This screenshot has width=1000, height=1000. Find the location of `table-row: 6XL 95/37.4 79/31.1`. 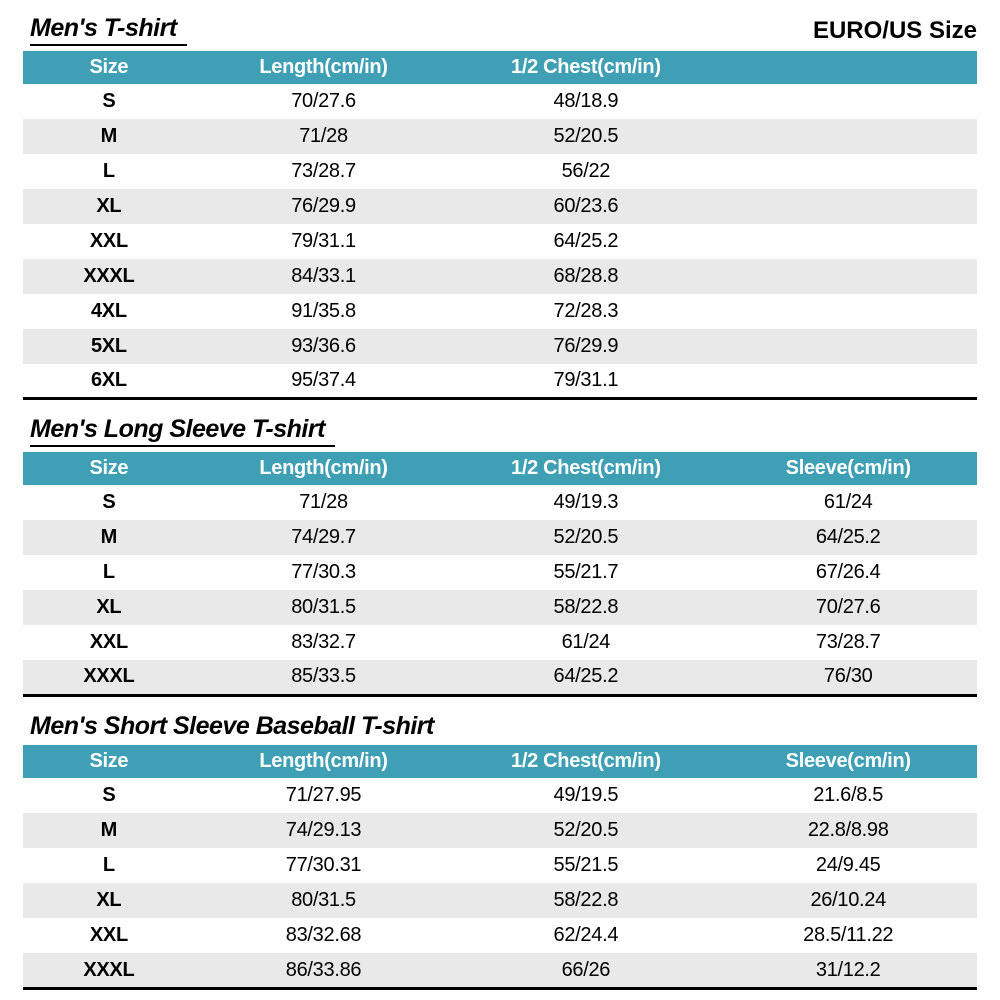

table-row: 6XL 95/37.4 79/31.1 is located at coordinates (500, 381).